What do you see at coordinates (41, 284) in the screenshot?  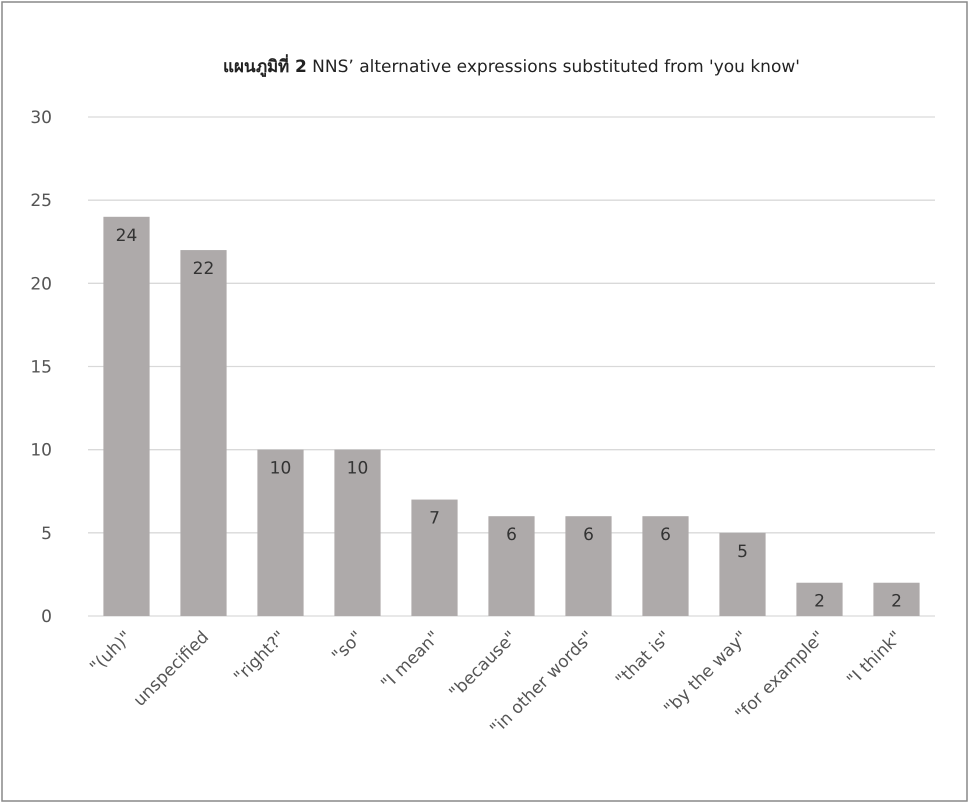 I see `y-tick-label: 20` at bounding box center [41, 284].